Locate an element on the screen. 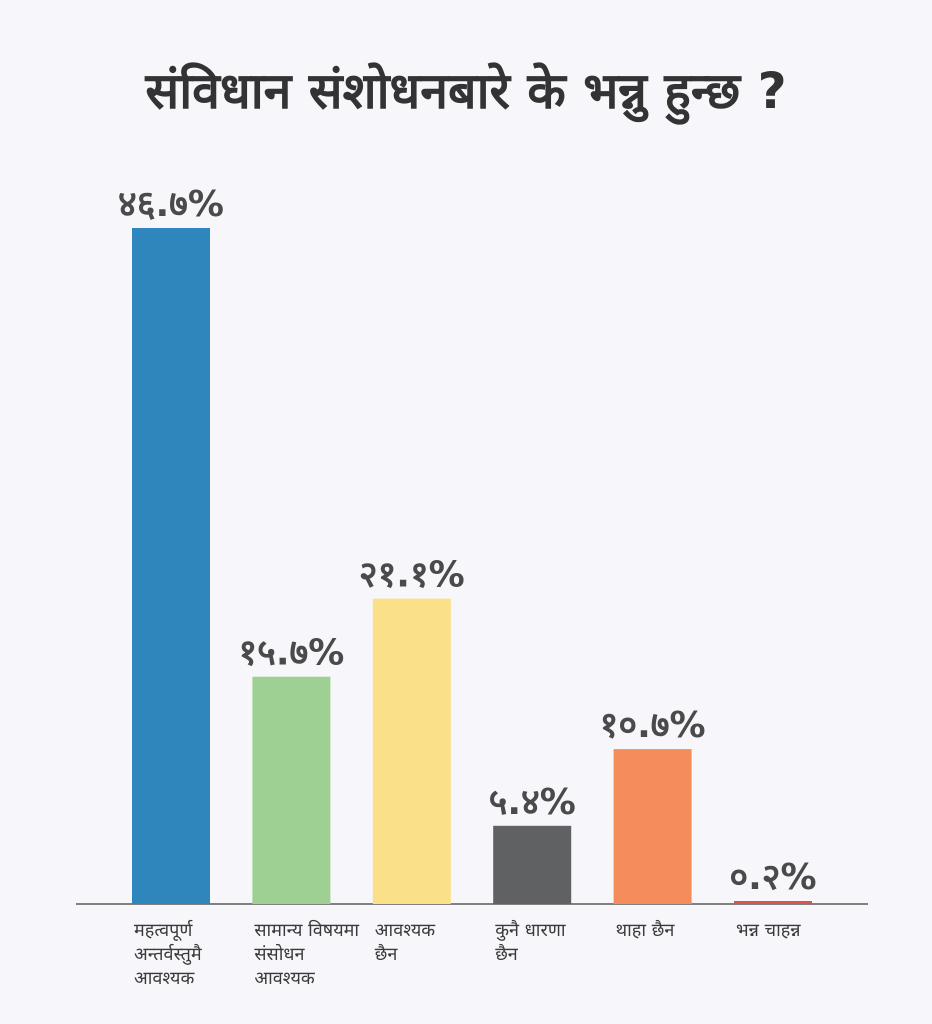  value-label-4: १०.७% is located at coordinates (653, 725).